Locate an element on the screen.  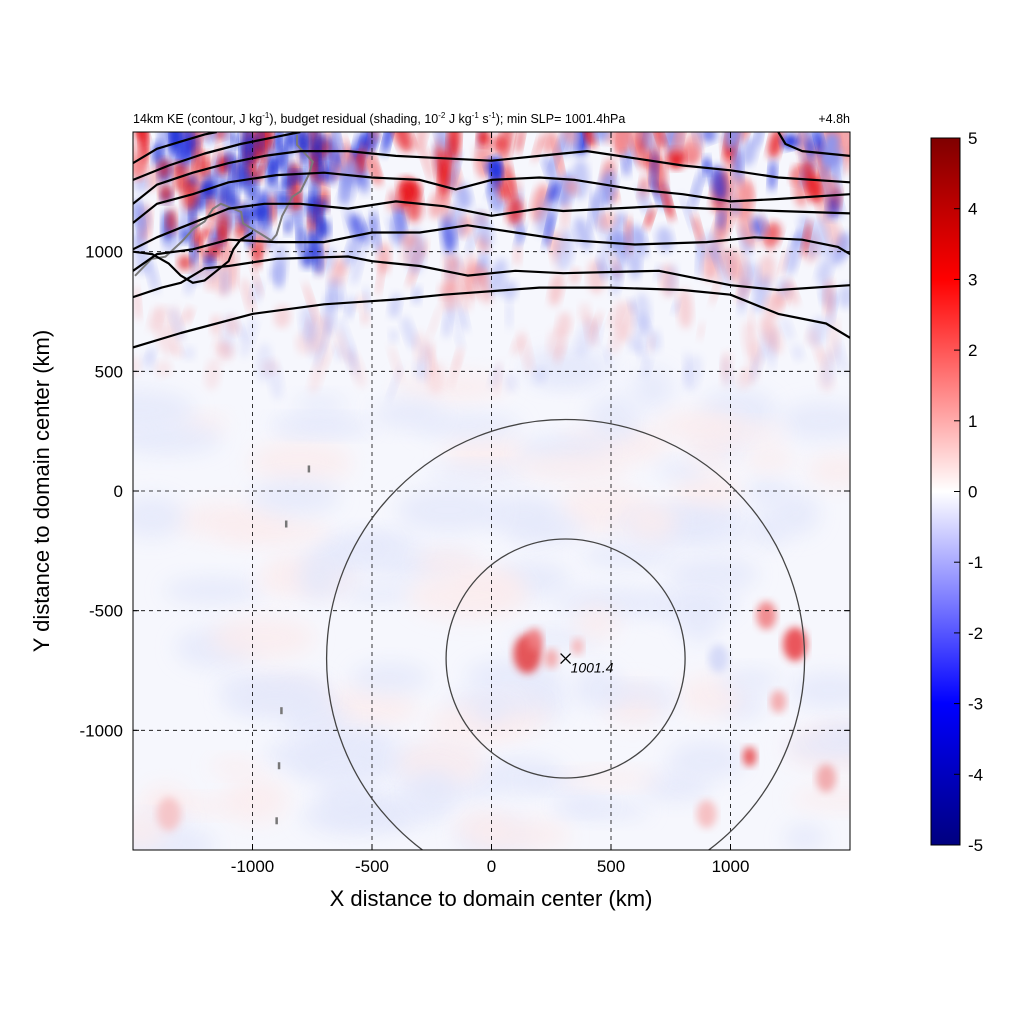
y-tick-label: -500 is located at coordinates (106, 611).